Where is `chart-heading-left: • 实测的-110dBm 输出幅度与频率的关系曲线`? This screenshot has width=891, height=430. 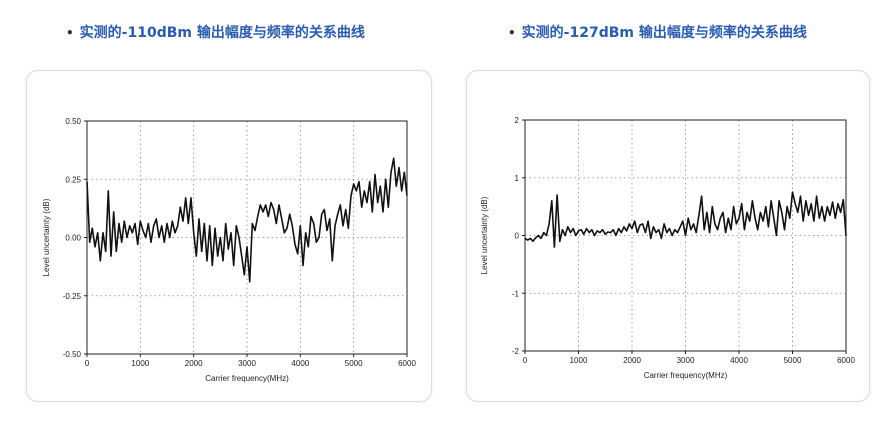
chart-heading-left: • 实测的-110dBm 输出幅度与频率的关系曲线 is located at coordinates (215, 32).